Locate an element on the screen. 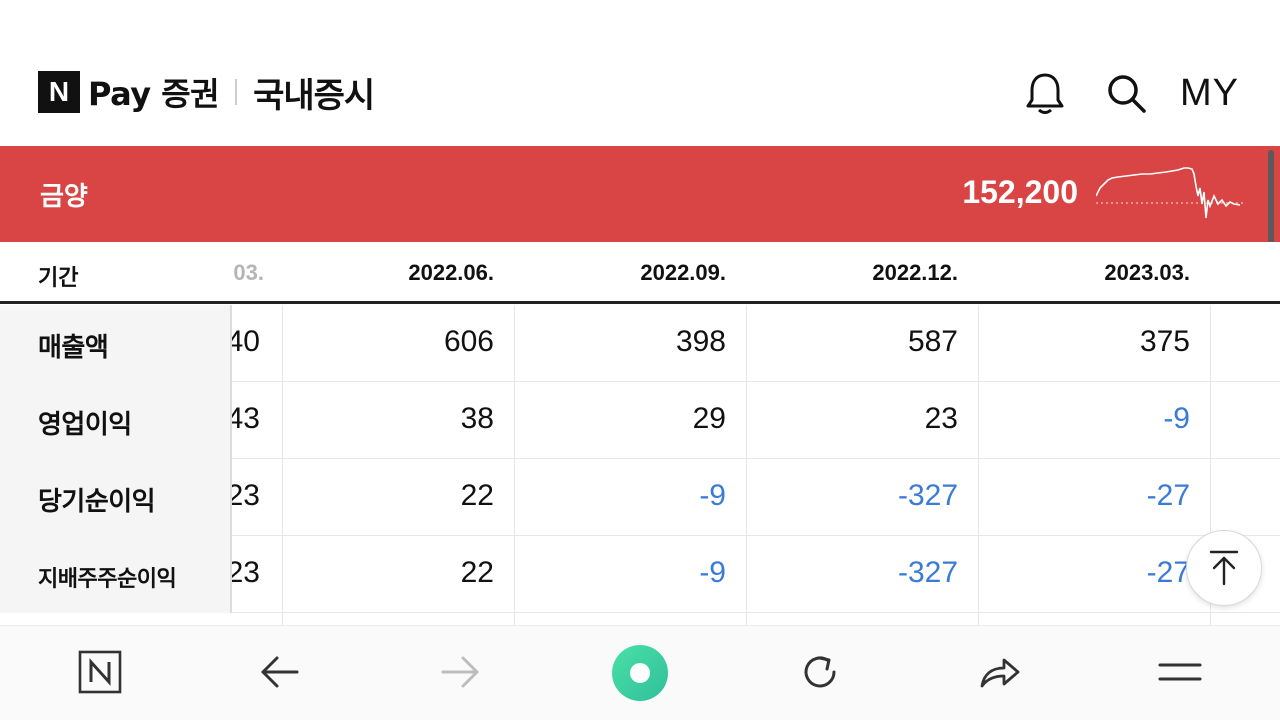 The height and width of the screenshot is (720, 1280). period-header: 2023.03. is located at coordinates (1147, 272).